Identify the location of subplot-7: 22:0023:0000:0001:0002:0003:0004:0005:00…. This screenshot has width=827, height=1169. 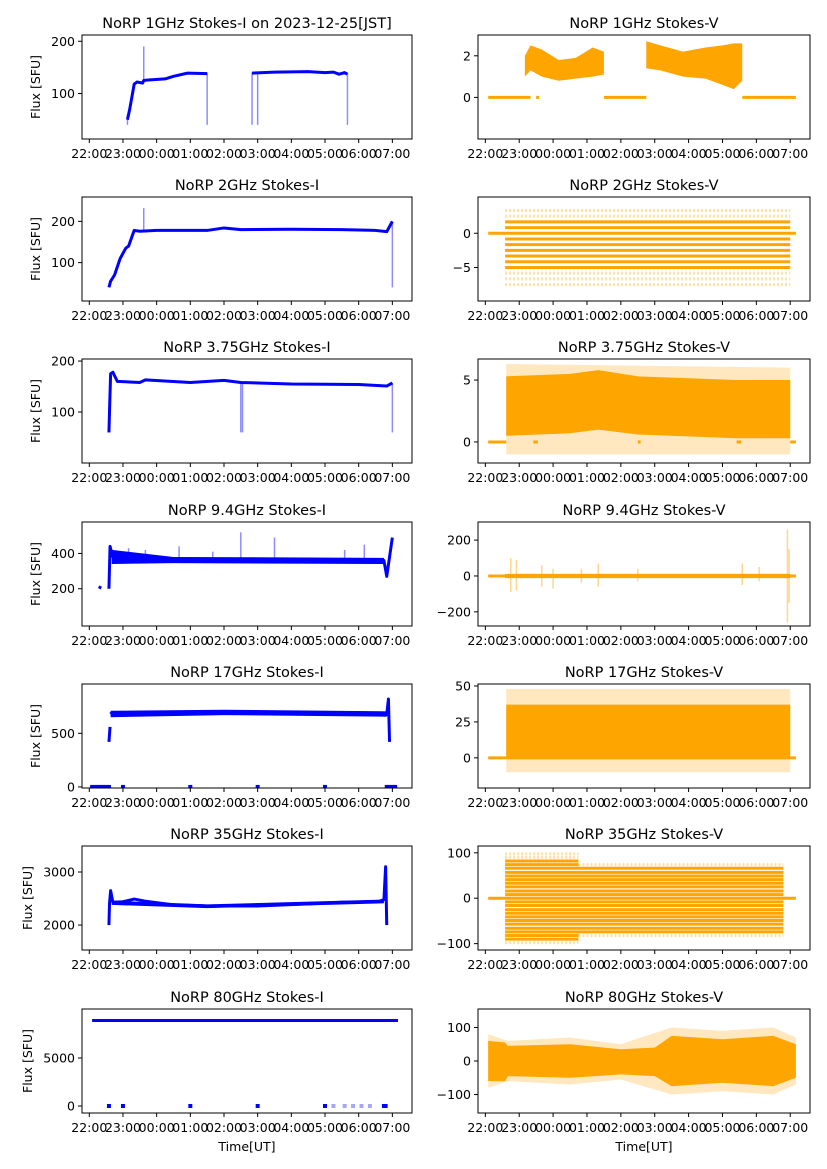
(220, 575).